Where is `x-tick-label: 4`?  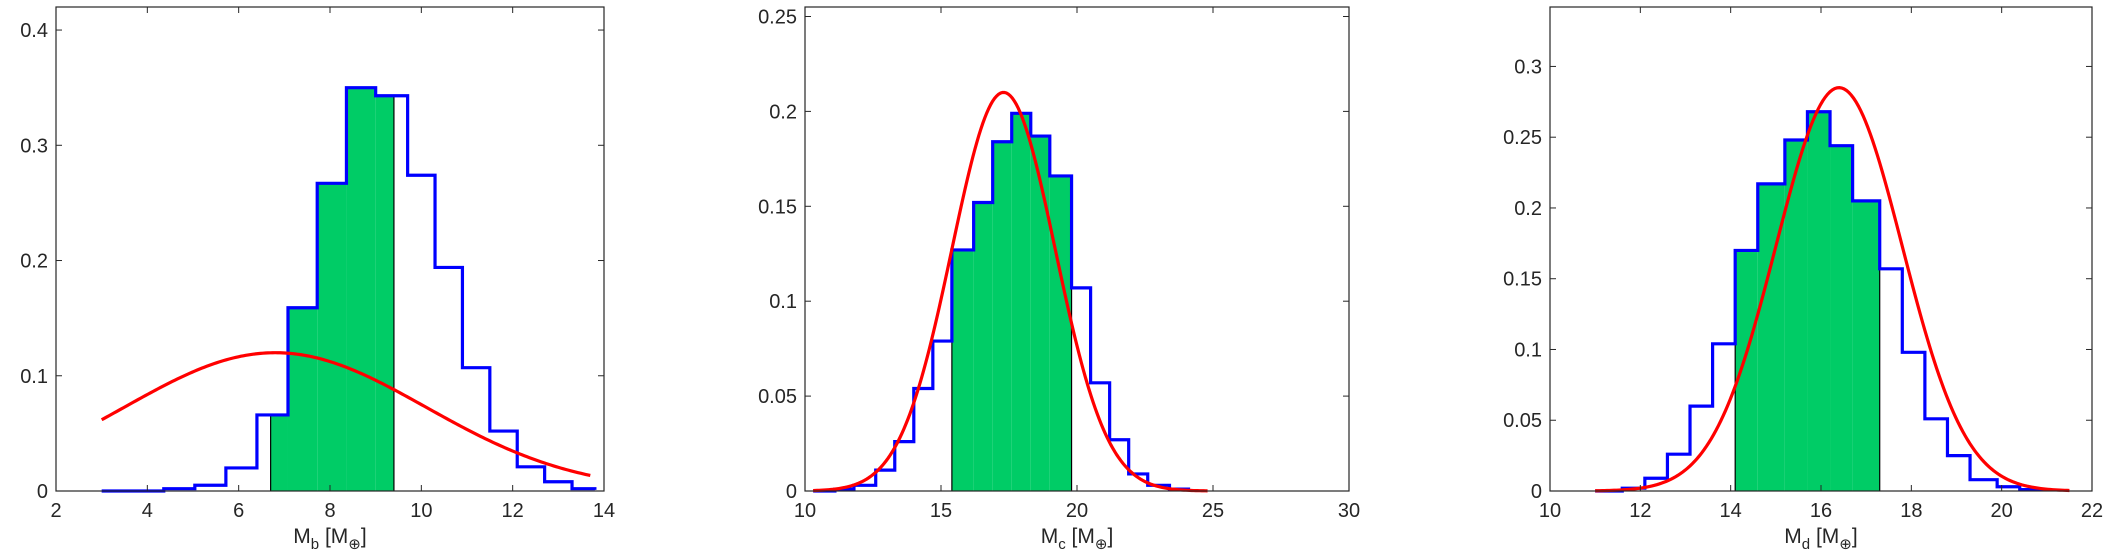
x-tick-label: 4 is located at coordinates (147, 511).